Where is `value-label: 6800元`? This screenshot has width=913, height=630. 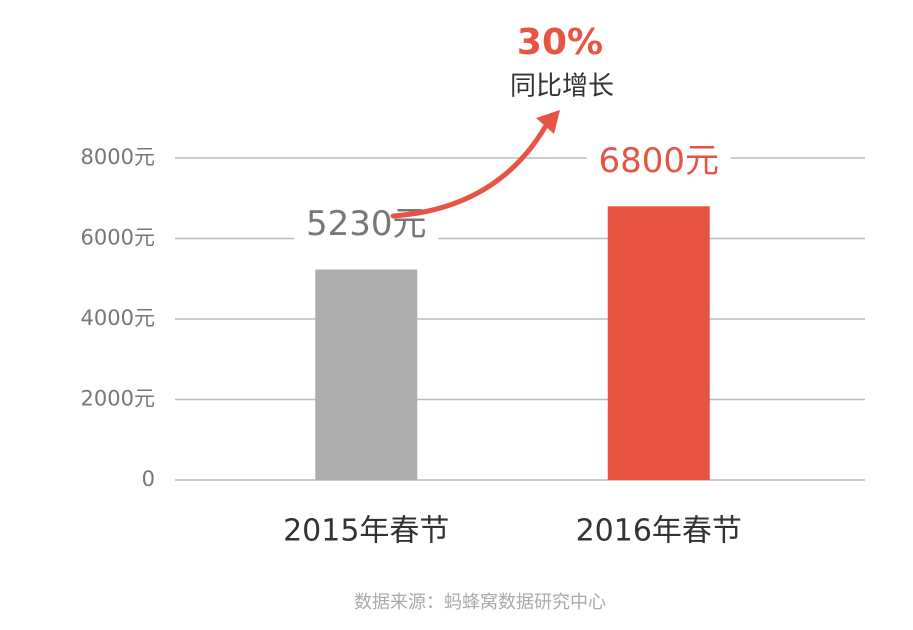
value-label: 6800元 is located at coordinates (658, 161).